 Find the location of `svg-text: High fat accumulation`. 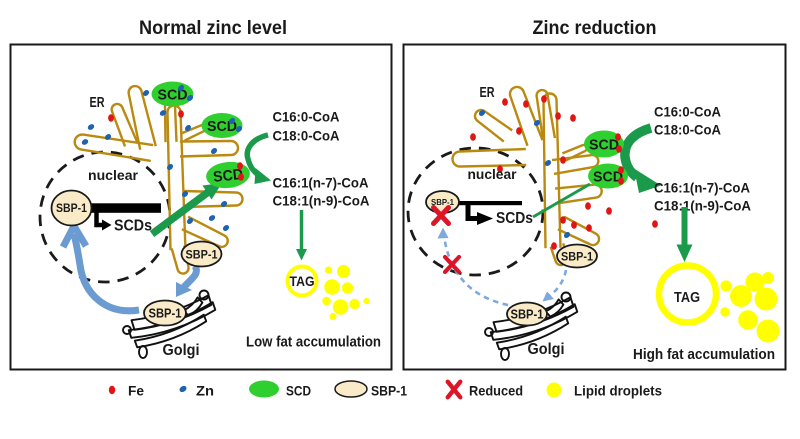

svg-text: High fat accumulation is located at coordinates (704, 354).